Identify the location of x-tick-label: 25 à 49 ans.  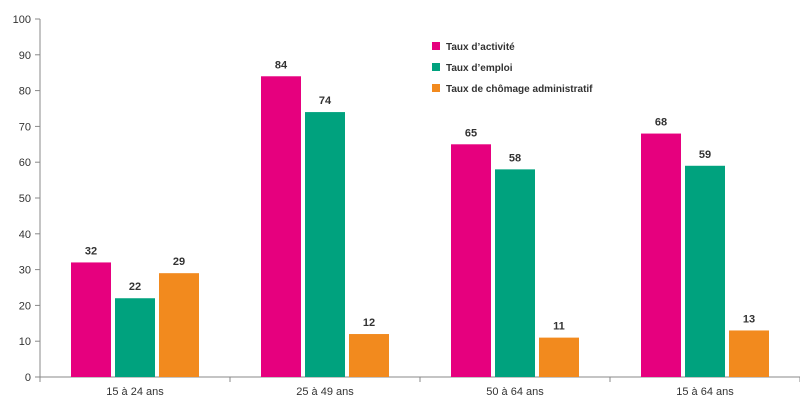
(325, 392).